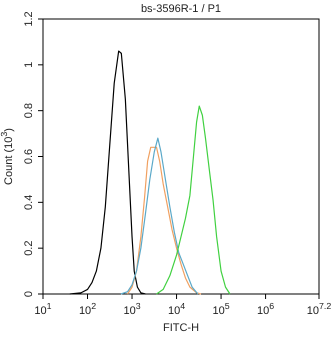 This screenshot has width=334, height=337. What do you see at coordinates (319, 309) in the screenshot?
I see `x-tick-label: 10$^{7.2}$` at bounding box center [319, 309].